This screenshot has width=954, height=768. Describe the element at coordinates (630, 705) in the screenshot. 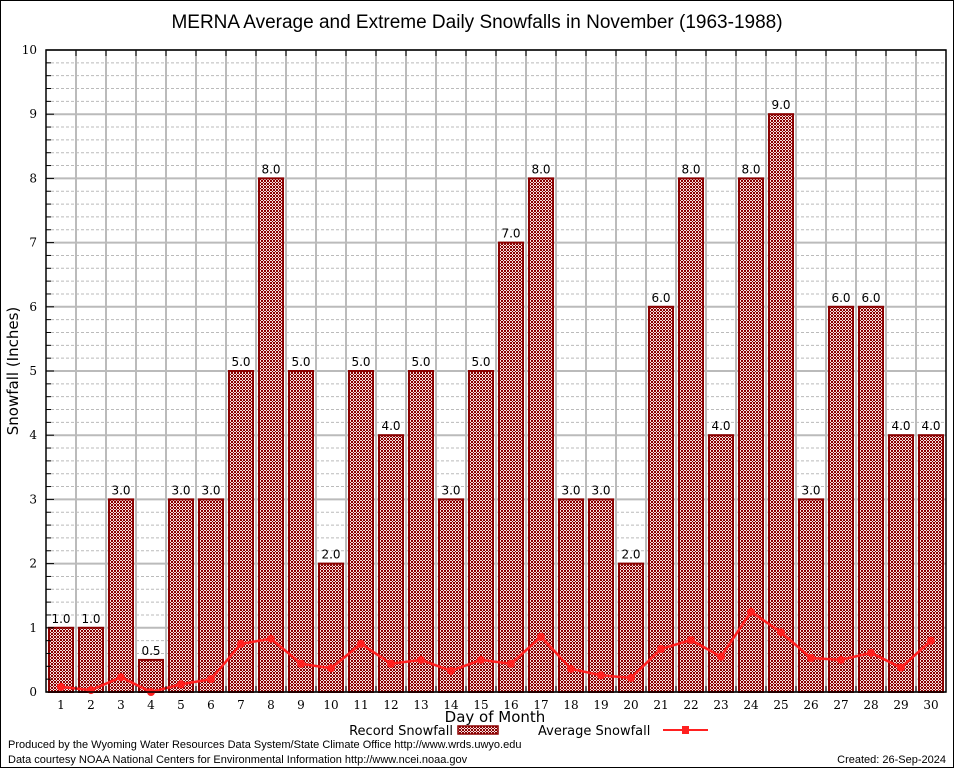

I see `x-tick-label-20: 20` at that location.